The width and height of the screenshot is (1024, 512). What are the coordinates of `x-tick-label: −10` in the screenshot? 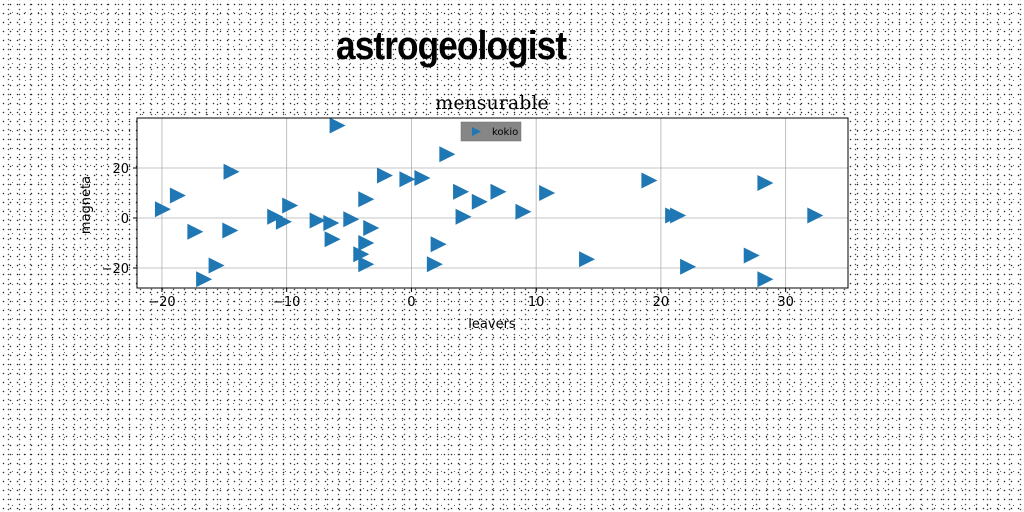 It's located at (286, 302).